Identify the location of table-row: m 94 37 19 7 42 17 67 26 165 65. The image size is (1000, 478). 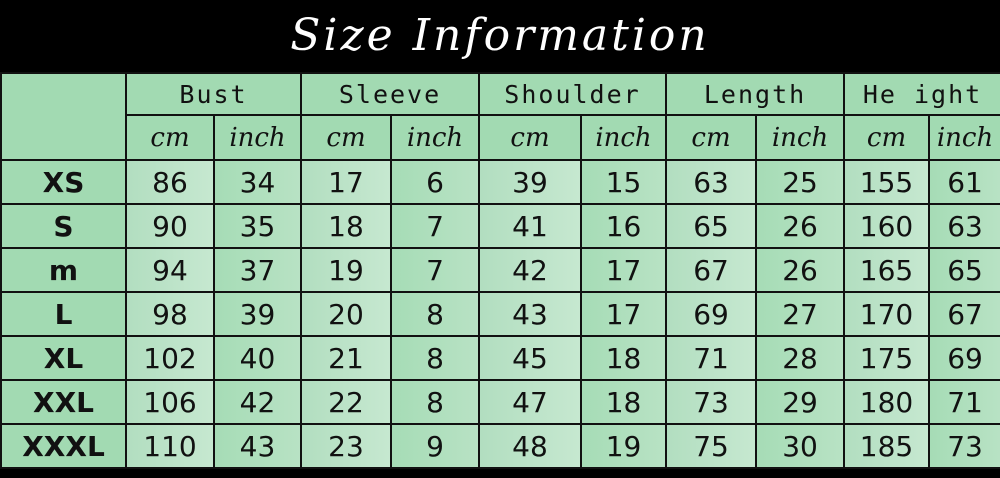
(500, 270).